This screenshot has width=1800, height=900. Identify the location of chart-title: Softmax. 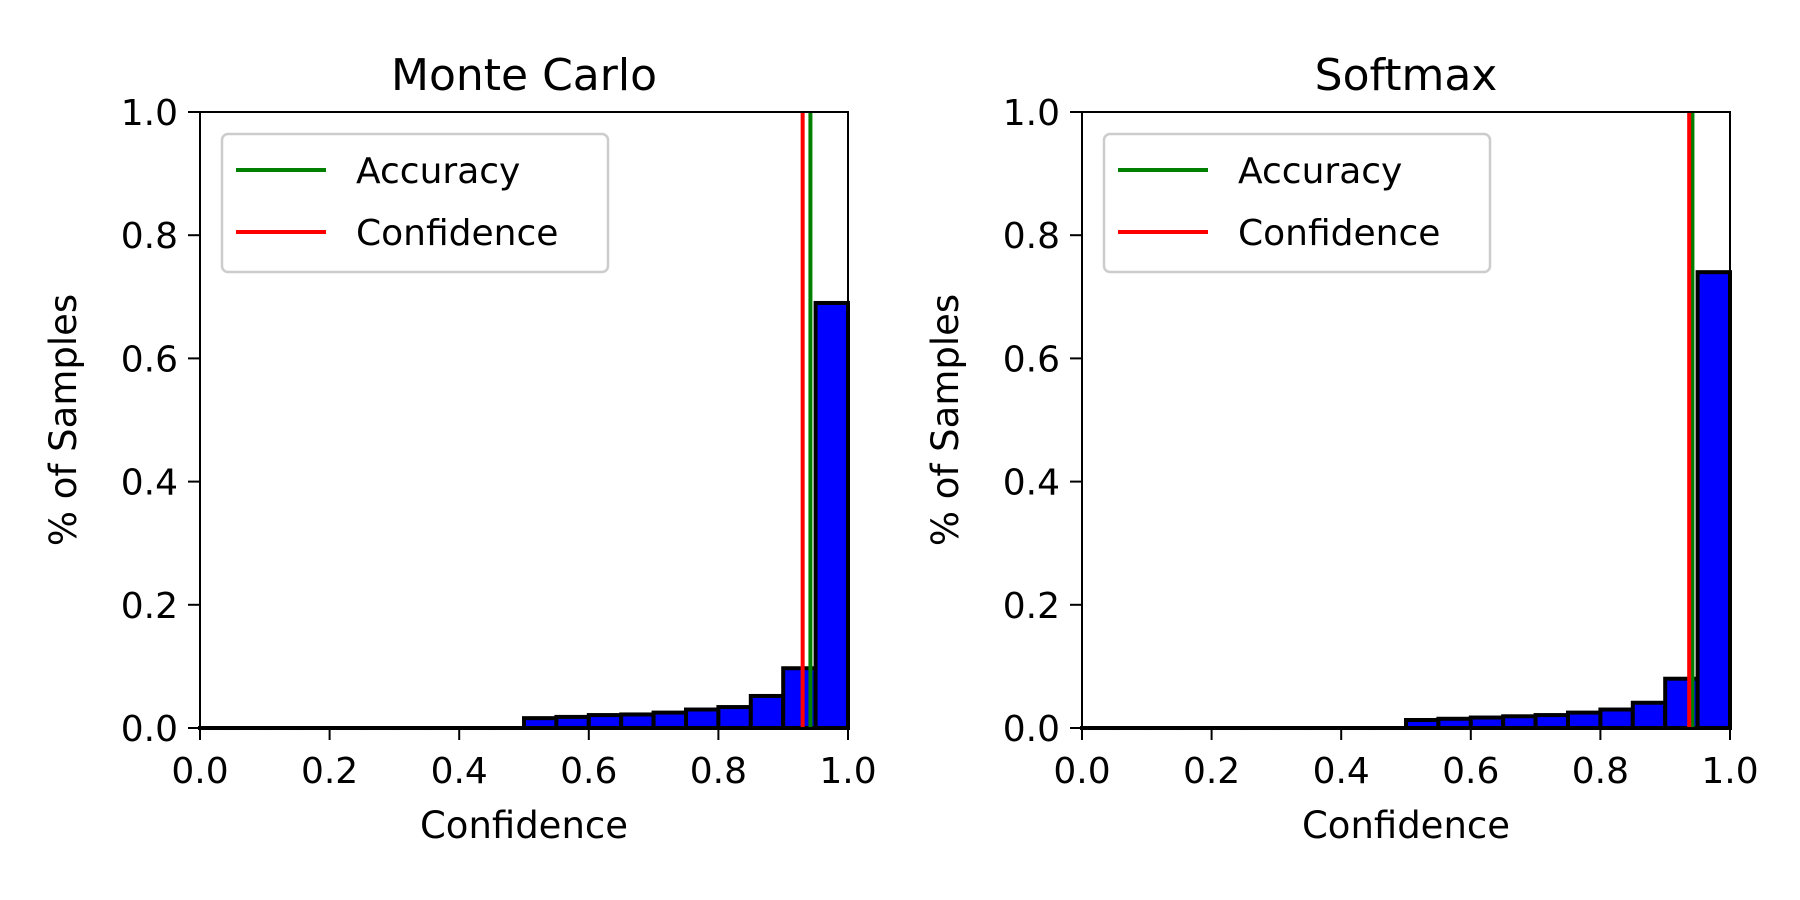
(1406, 75).